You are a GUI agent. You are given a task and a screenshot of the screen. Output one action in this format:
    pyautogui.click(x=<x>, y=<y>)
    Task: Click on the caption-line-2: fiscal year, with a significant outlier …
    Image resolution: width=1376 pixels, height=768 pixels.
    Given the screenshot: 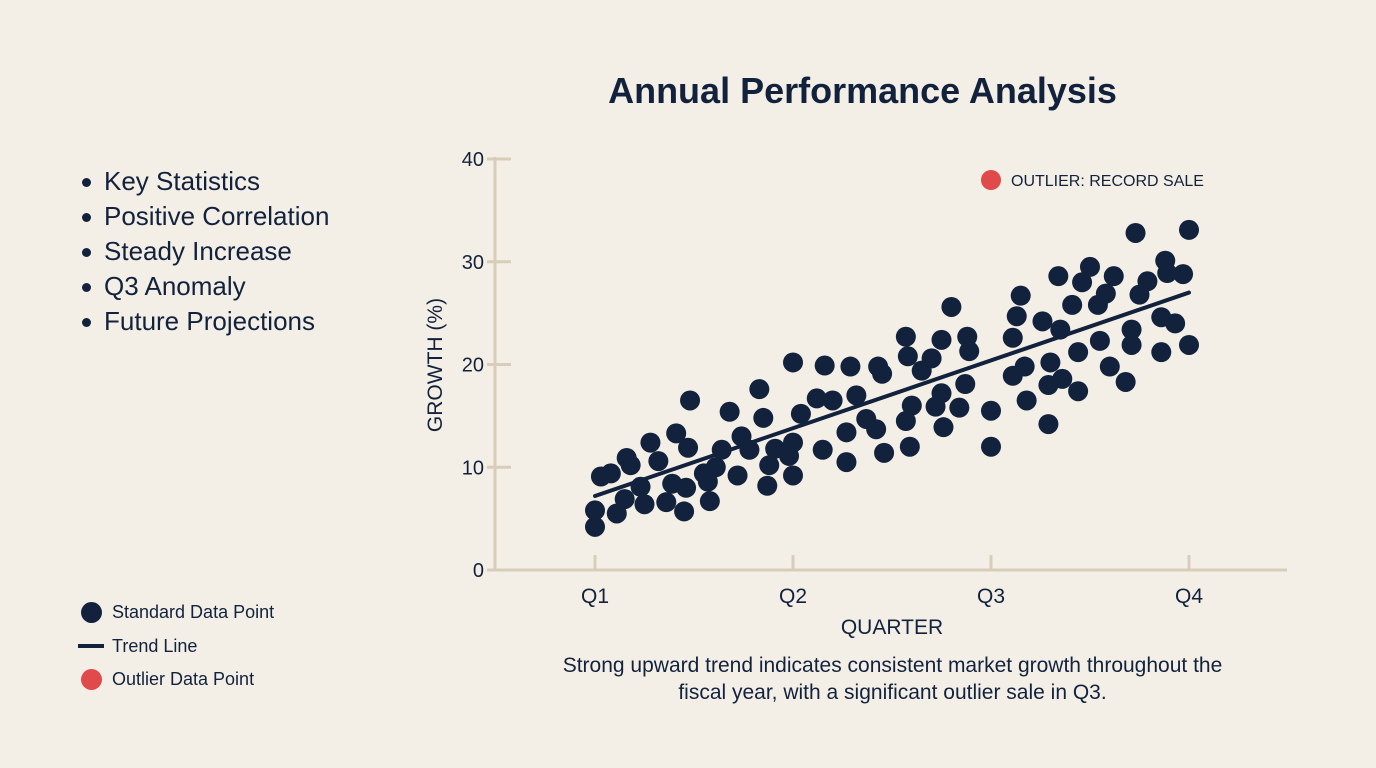 What is the action you would take?
    pyautogui.click(x=892, y=692)
    